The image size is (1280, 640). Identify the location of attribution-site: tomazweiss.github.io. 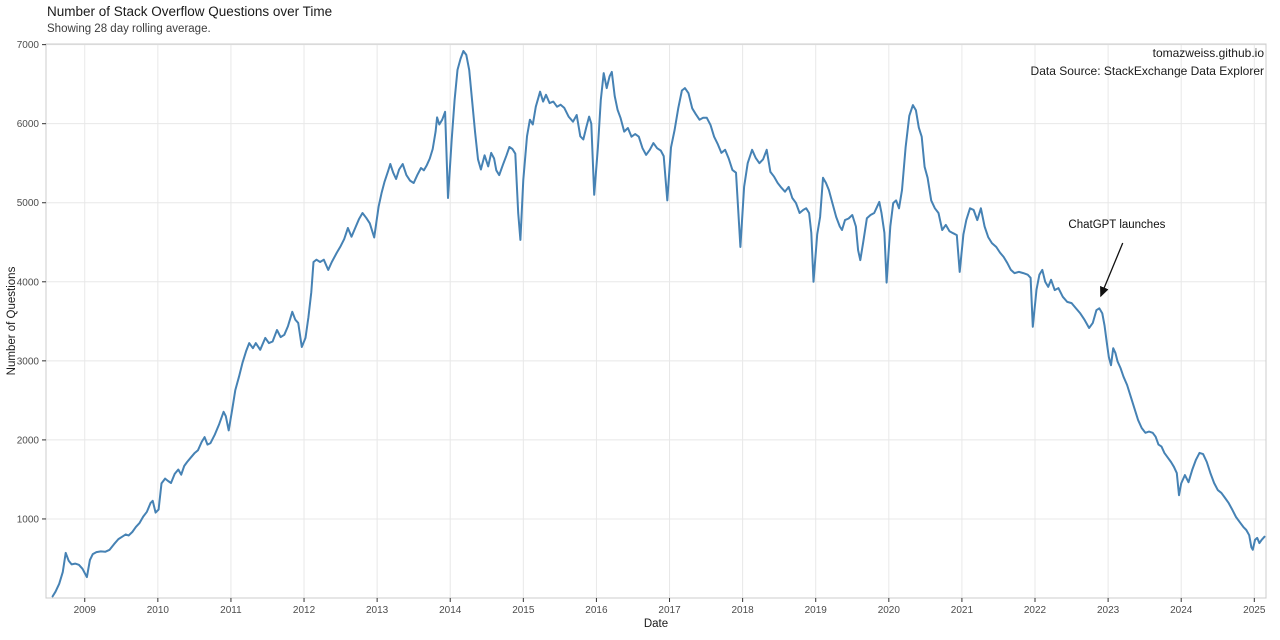
(1208, 53).